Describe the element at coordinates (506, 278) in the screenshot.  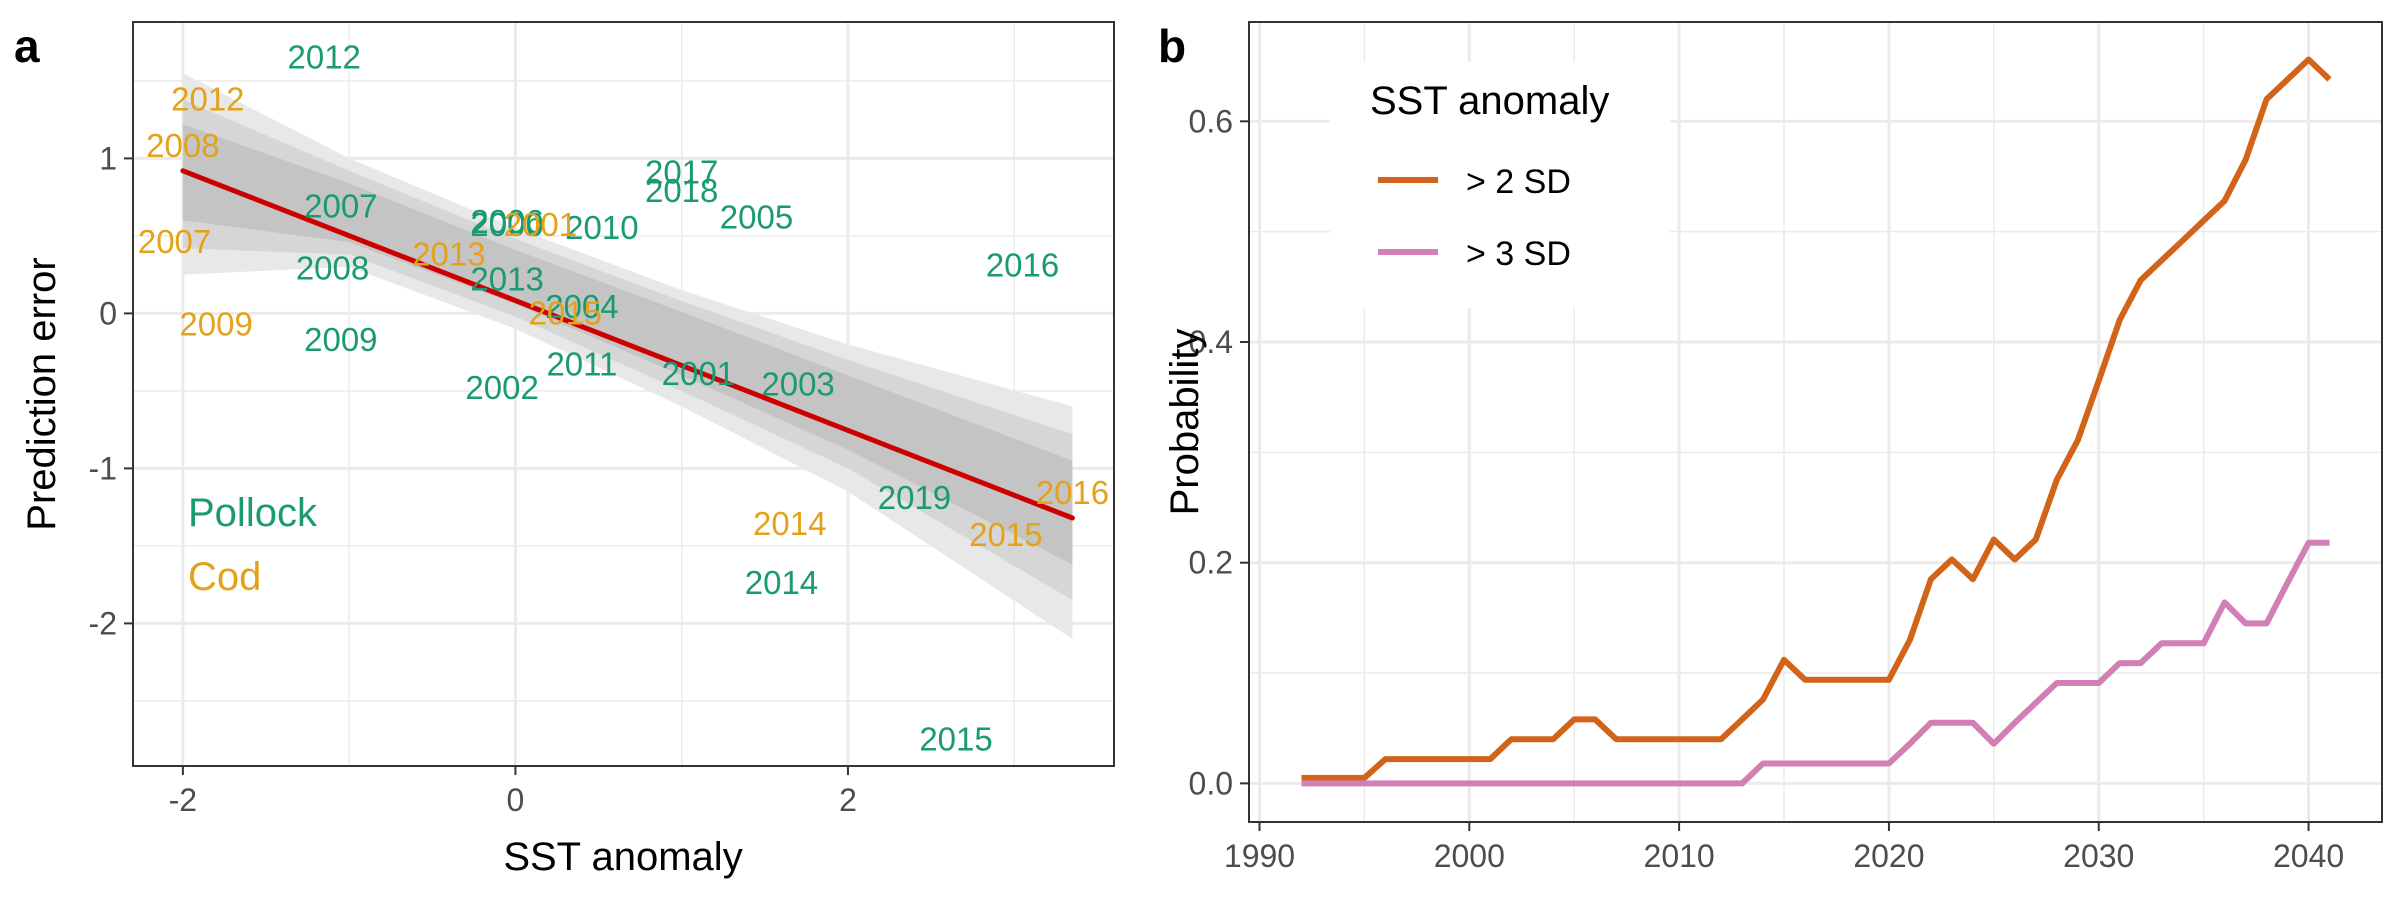
I see `point-label-pollock: 2013` at that location.